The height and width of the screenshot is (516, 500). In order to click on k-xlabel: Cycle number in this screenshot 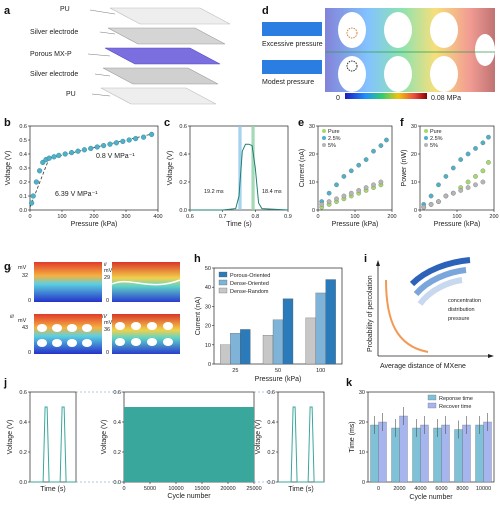, I will do `click(431, 497)`.